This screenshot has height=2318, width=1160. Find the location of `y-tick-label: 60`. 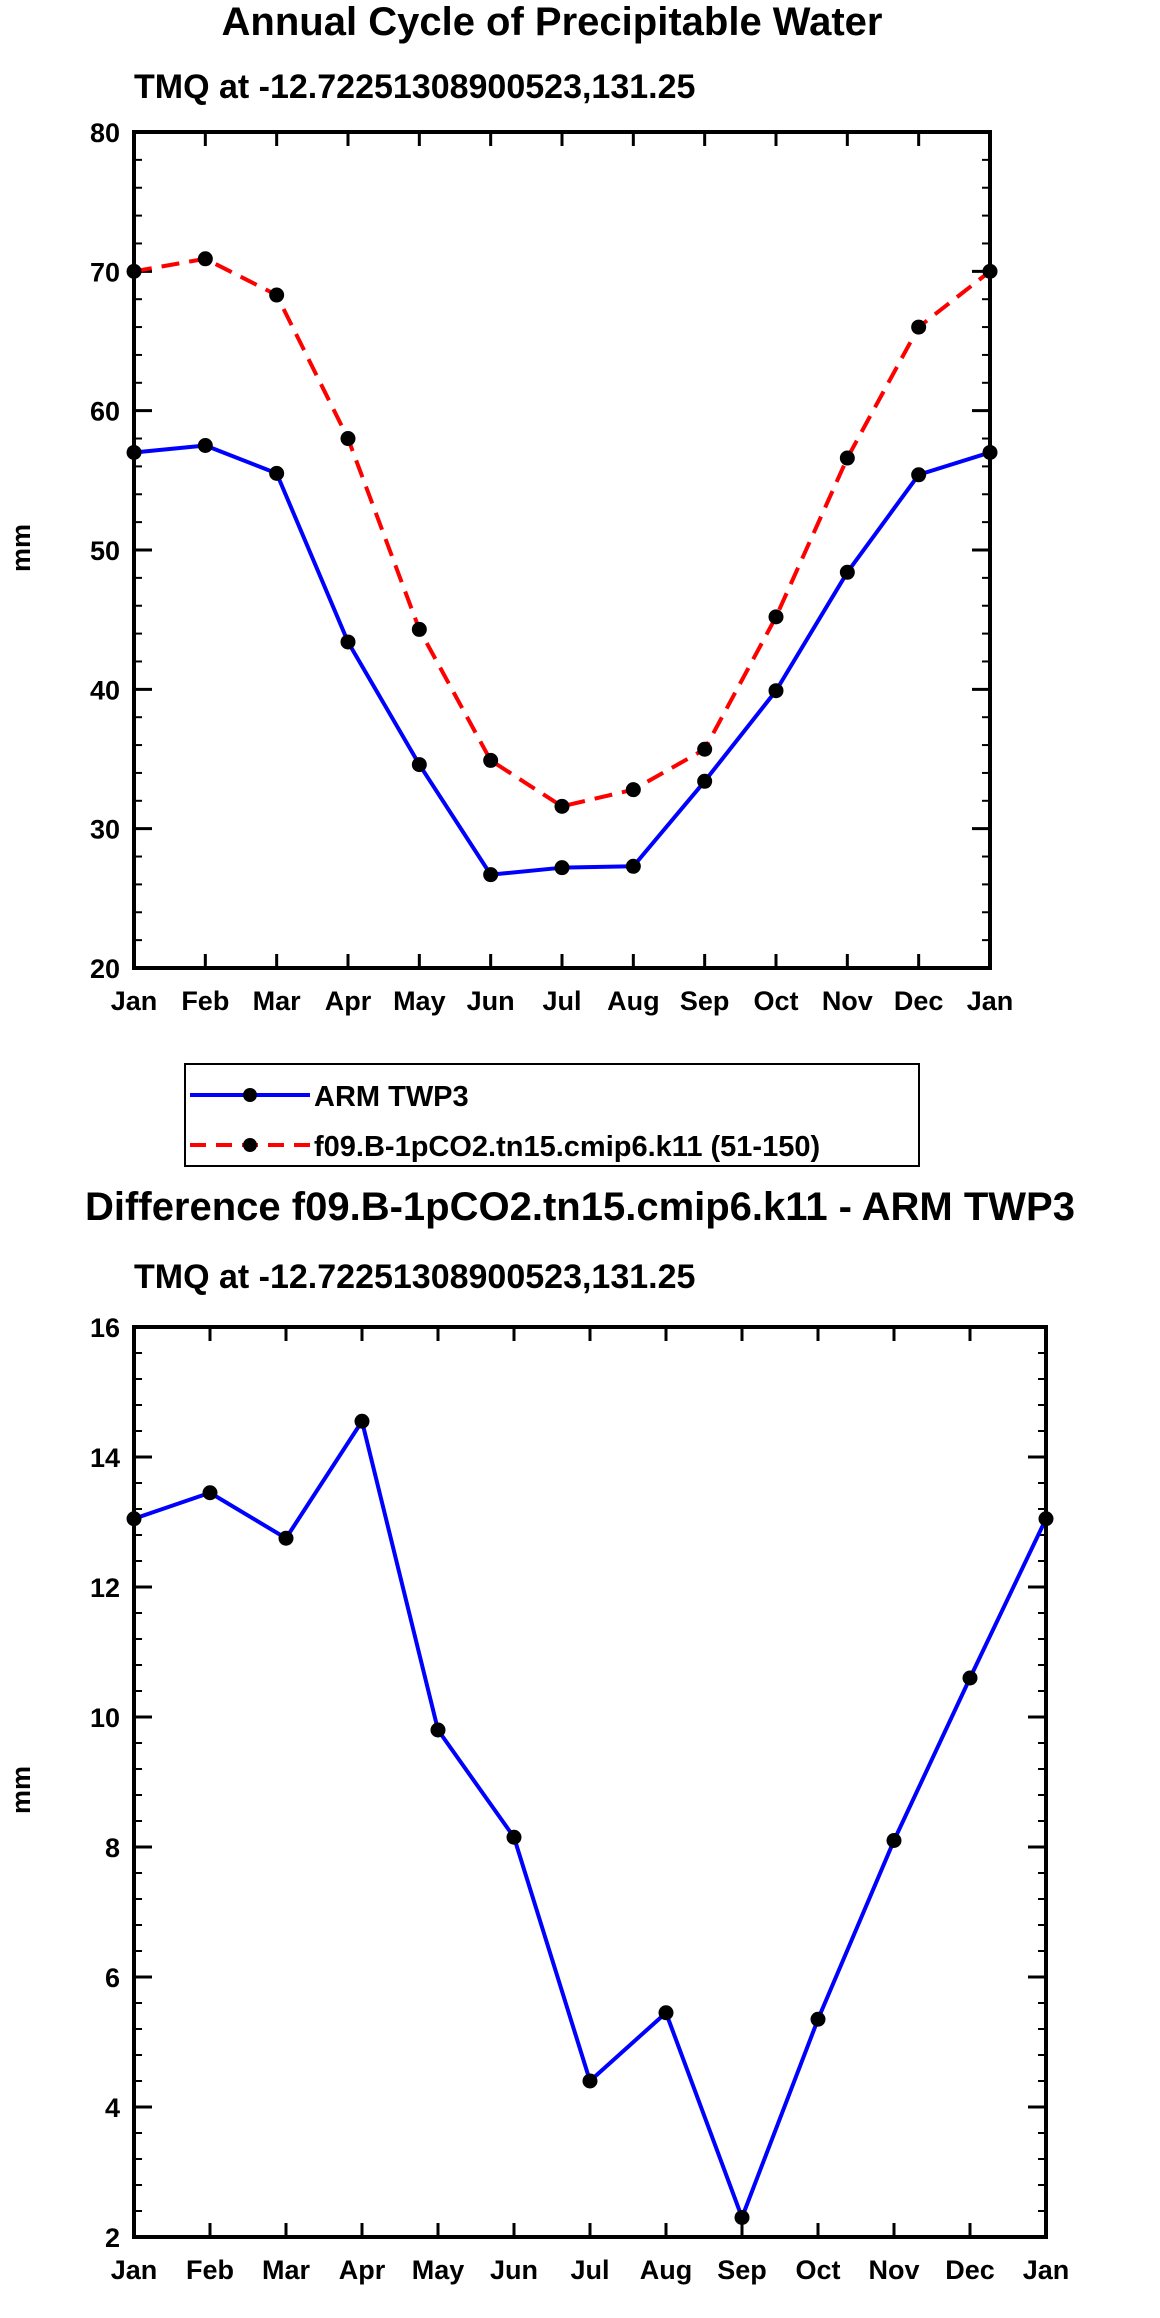

y-tick-label: 60 is located at coordinates (105, 412).